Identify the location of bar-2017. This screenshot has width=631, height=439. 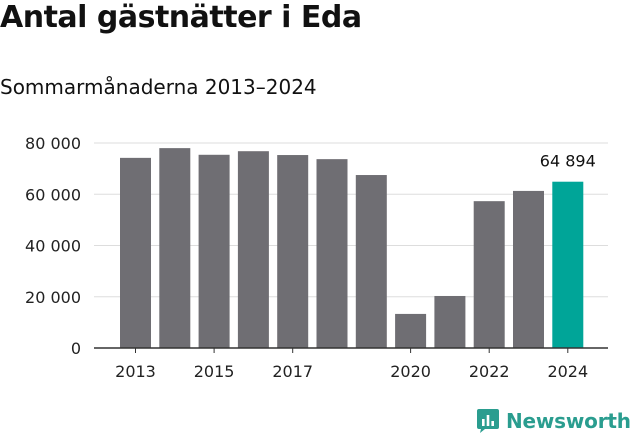
(293, 251).